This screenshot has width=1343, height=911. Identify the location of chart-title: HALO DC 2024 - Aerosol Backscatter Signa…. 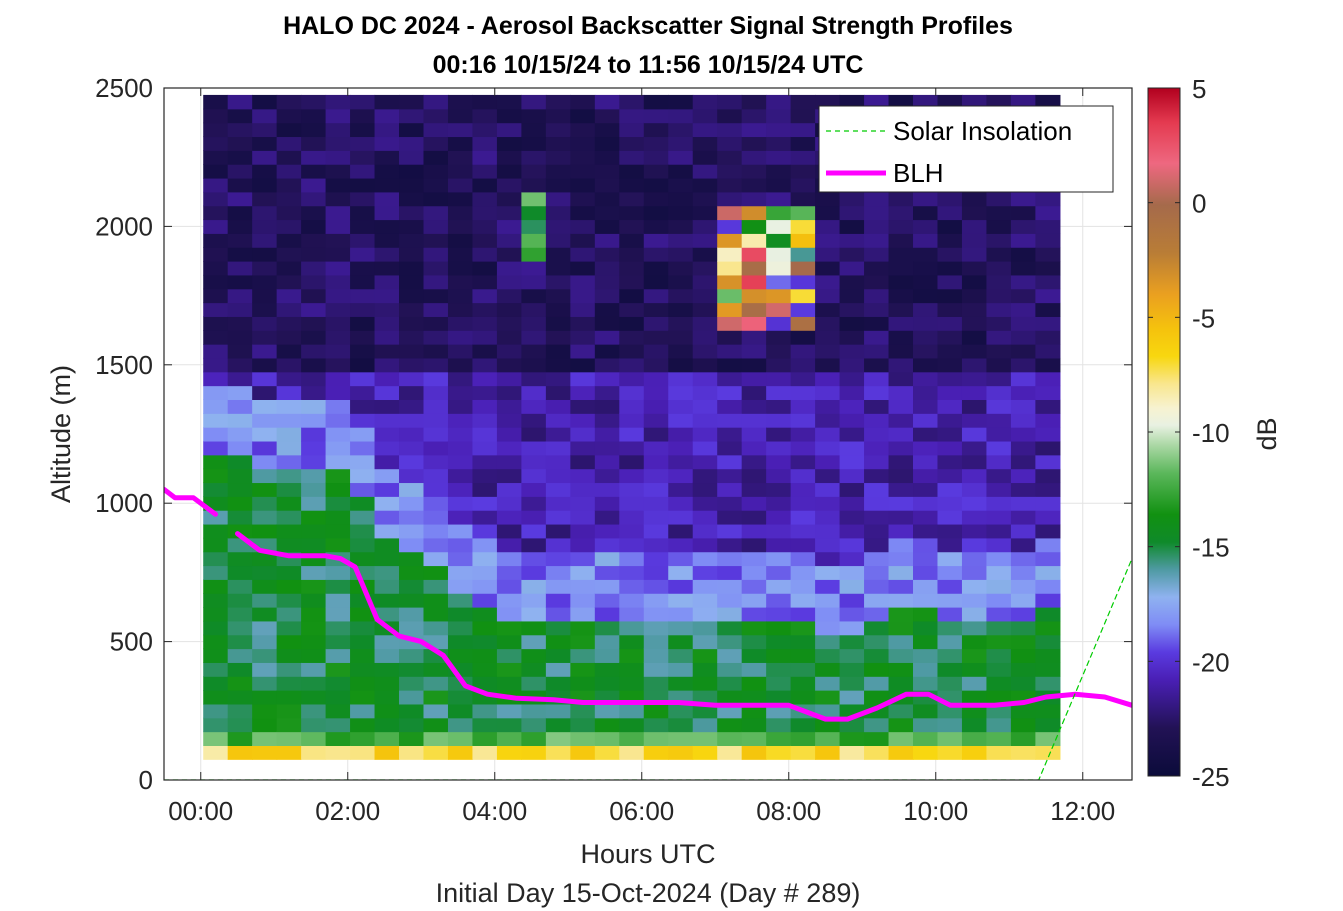
(648, 26).